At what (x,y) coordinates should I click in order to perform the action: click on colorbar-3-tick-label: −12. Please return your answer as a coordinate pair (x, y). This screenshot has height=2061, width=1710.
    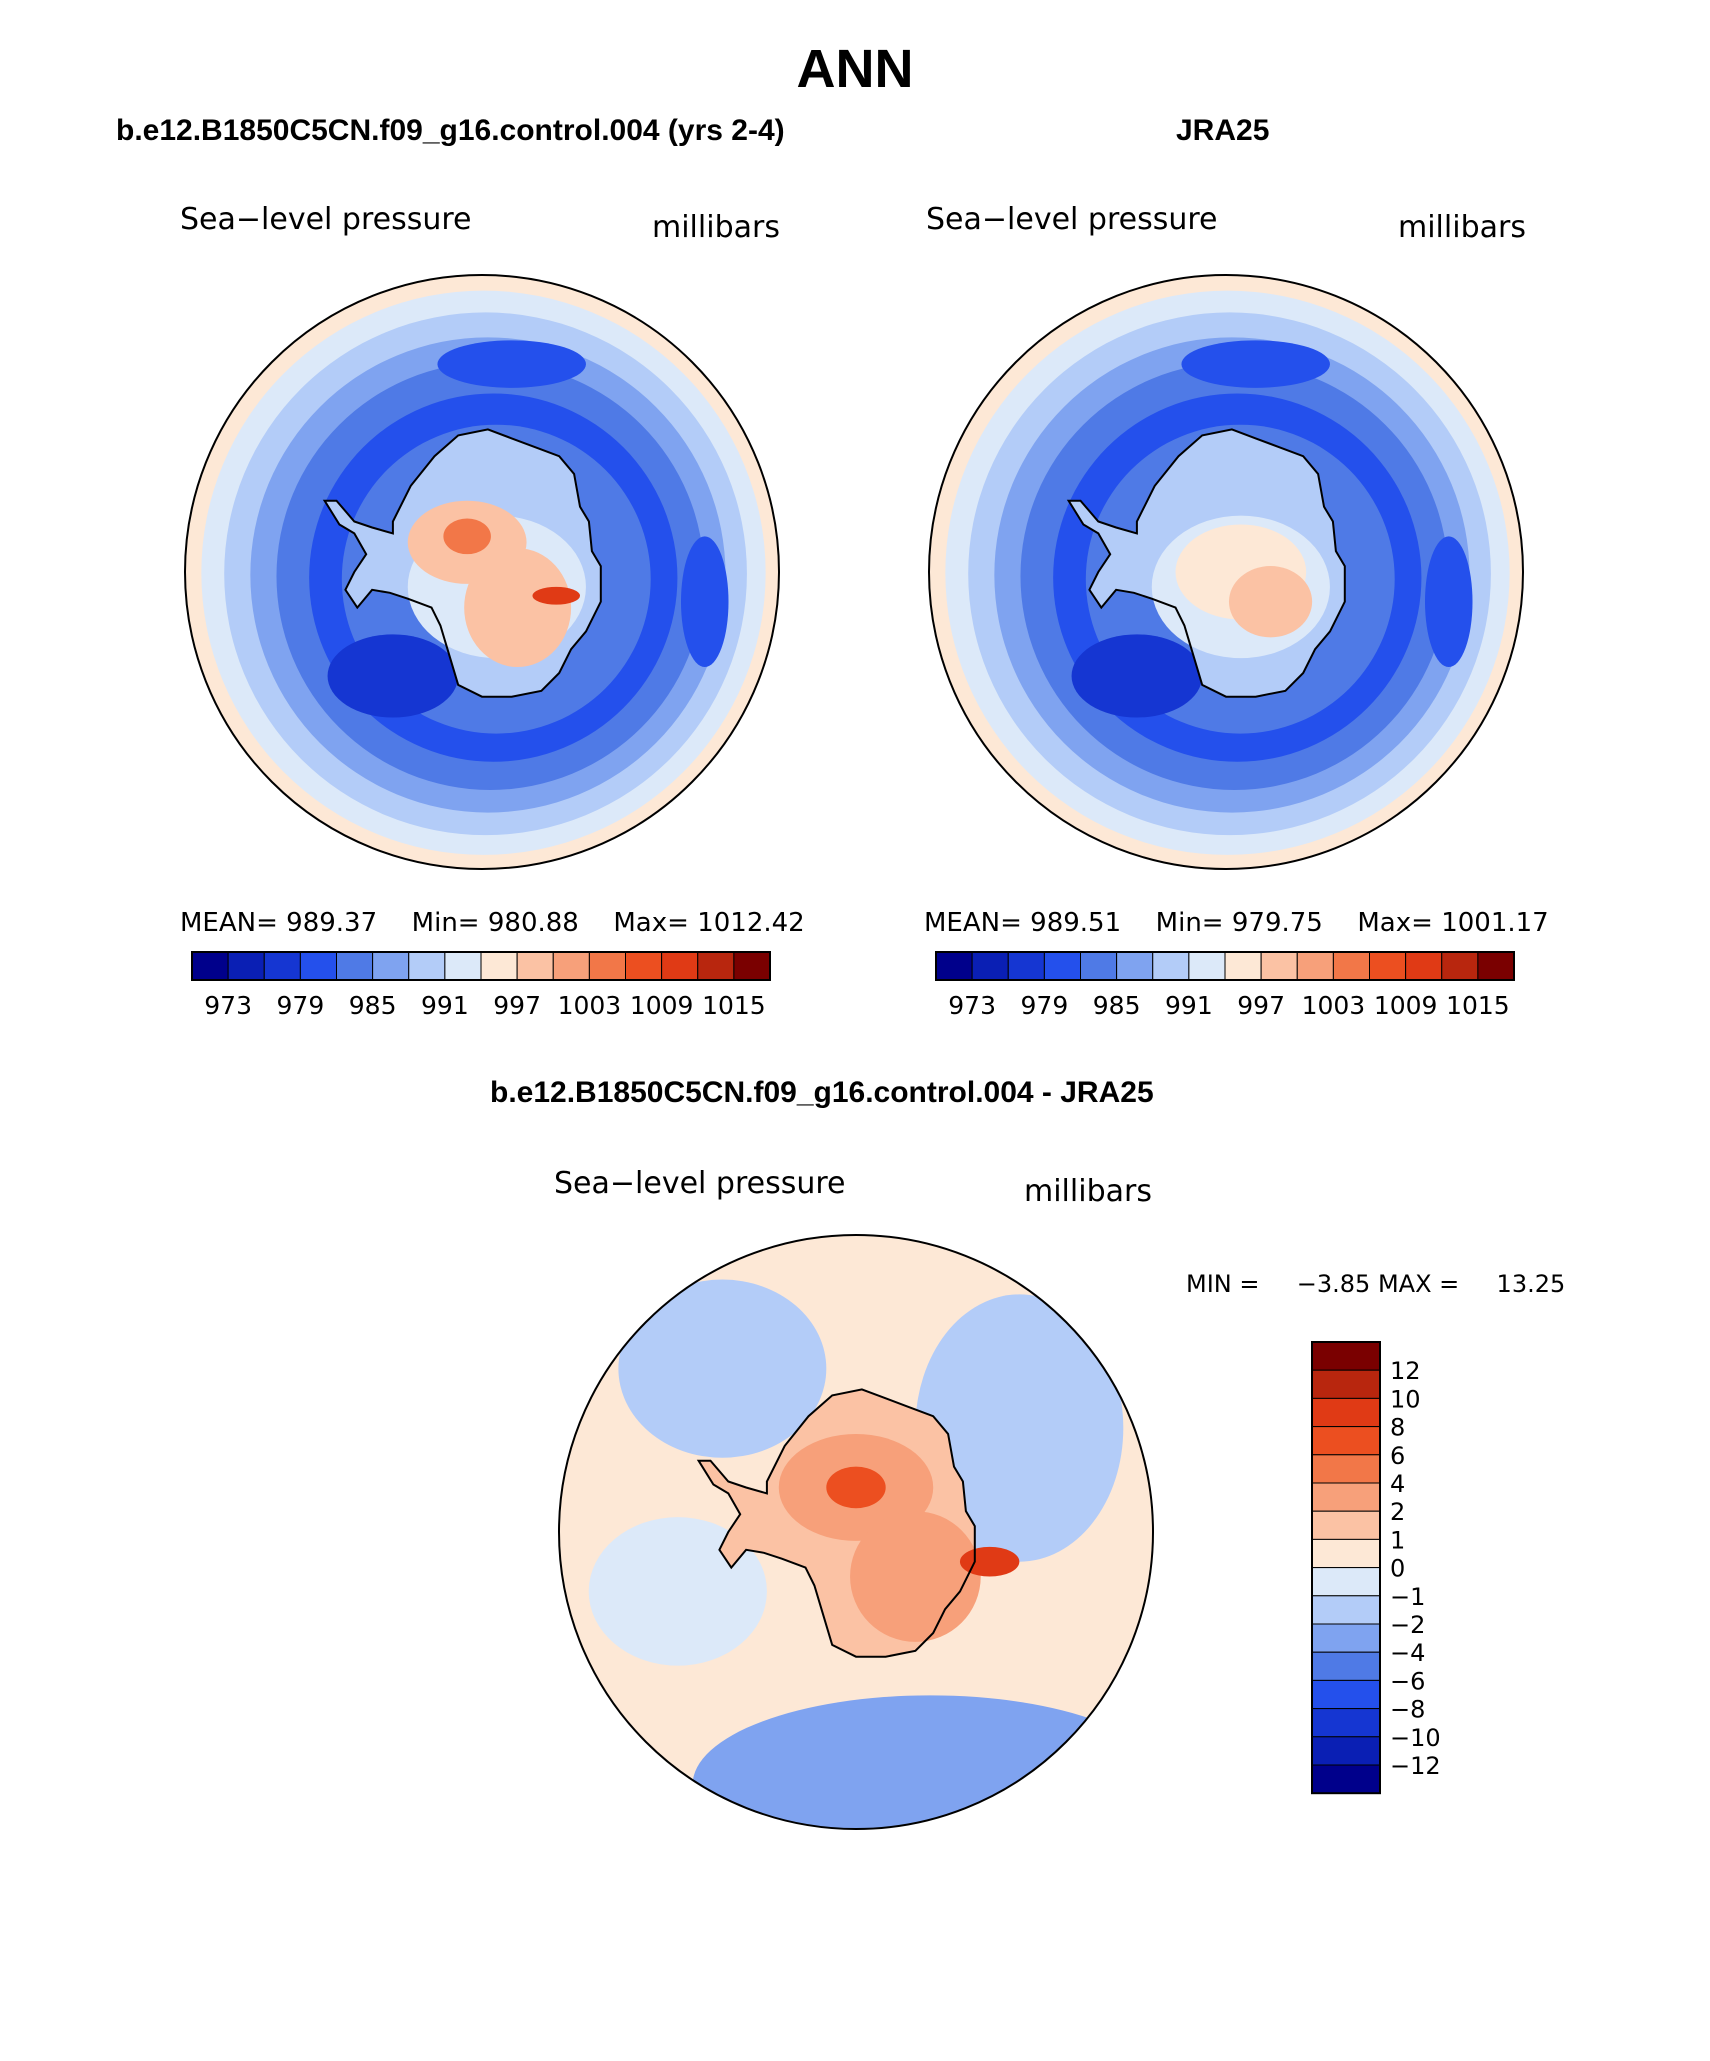
    Looking at the image, I should click on (1415, 1766).